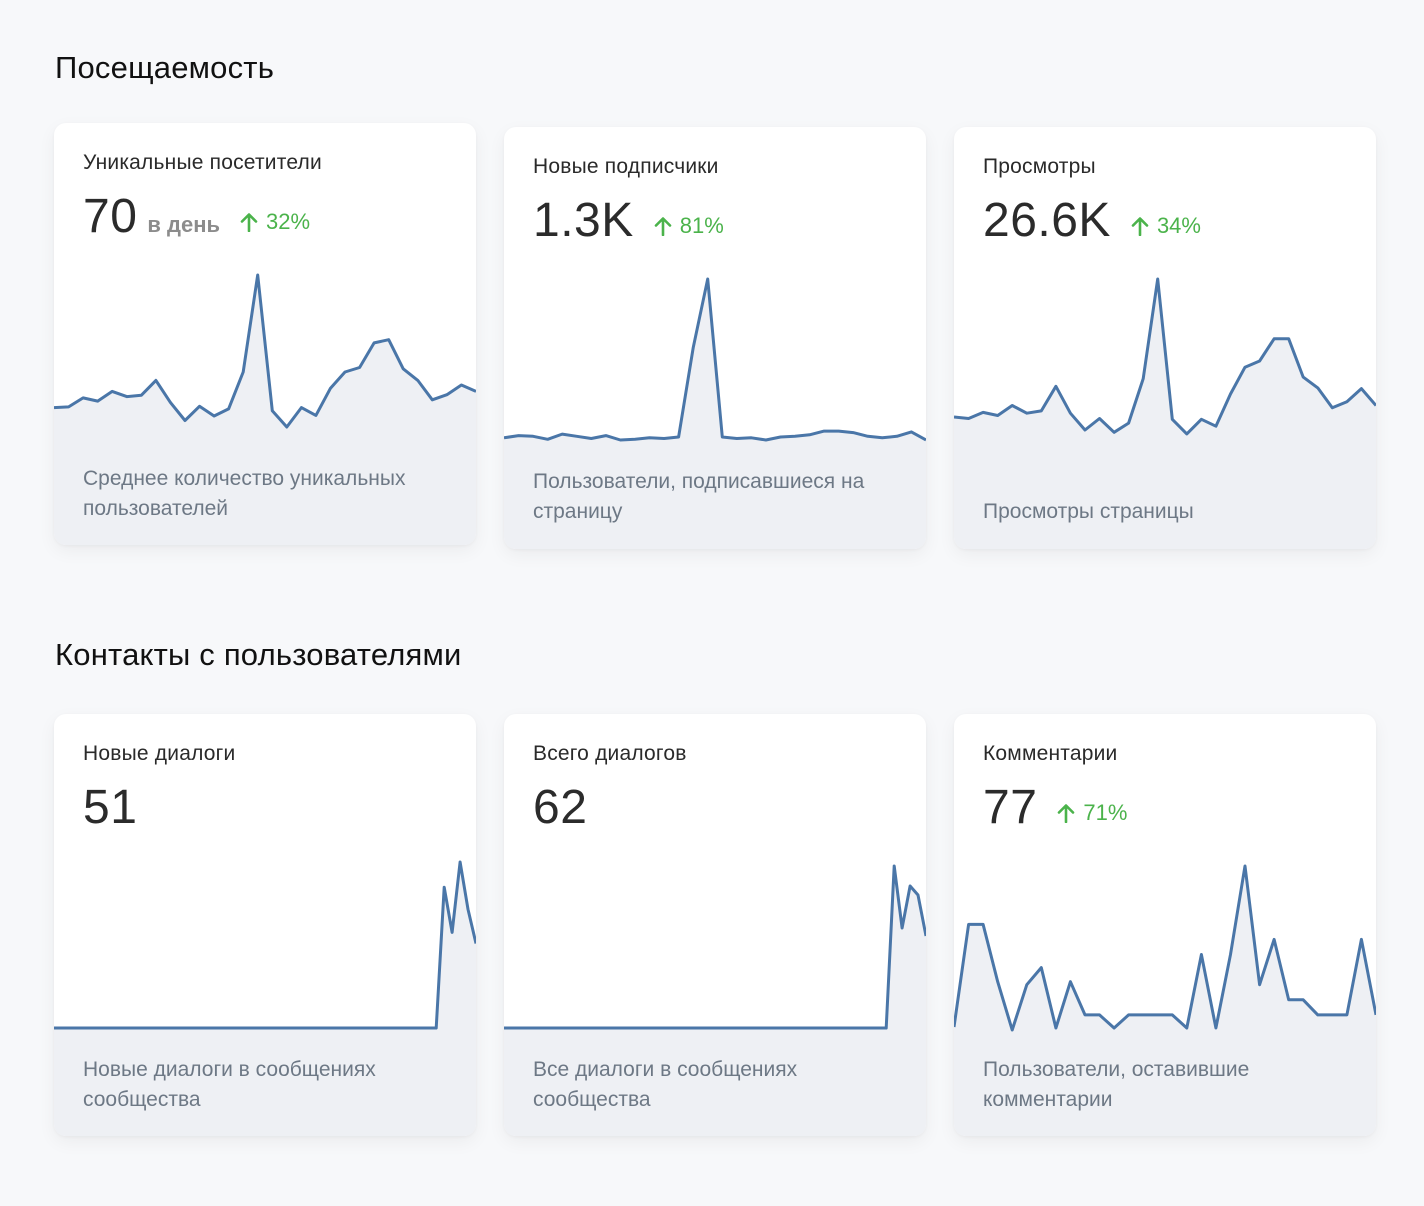 The height and width of the screenshot is (1206, 1424). I want to click on metric-value: 70, so click(110, 216).